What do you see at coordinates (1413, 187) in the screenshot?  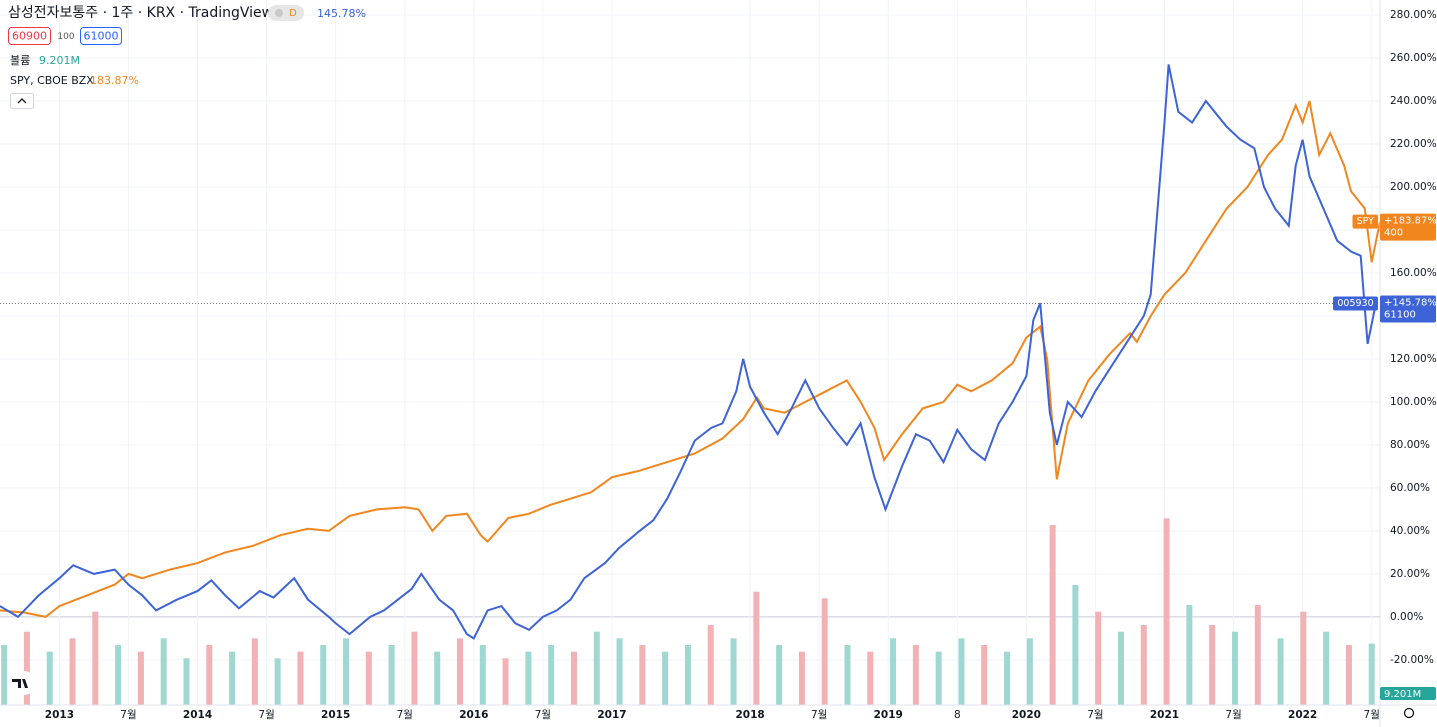 I see `y-tick-label: 200.00%` at bounding box center [1413, 187].